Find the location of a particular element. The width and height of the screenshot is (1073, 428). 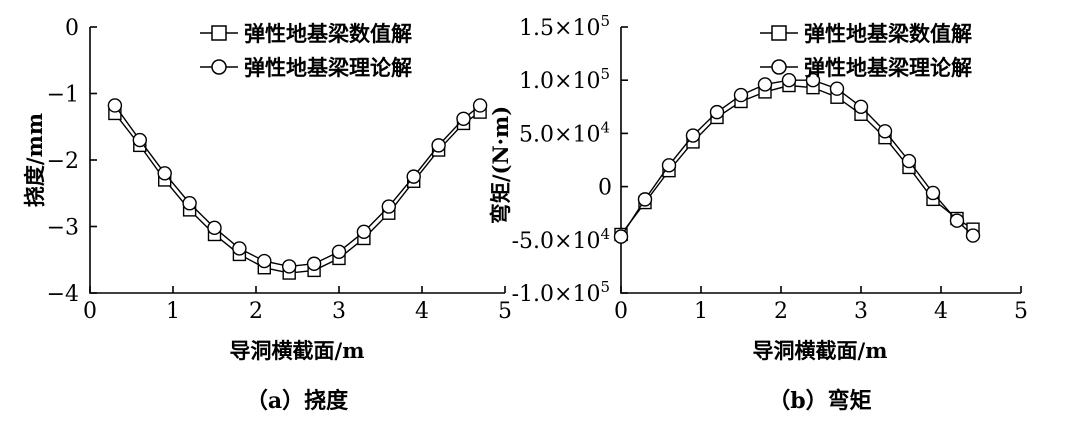

deflection-x-tick-label: 2 is located at coordinates (256, 311).